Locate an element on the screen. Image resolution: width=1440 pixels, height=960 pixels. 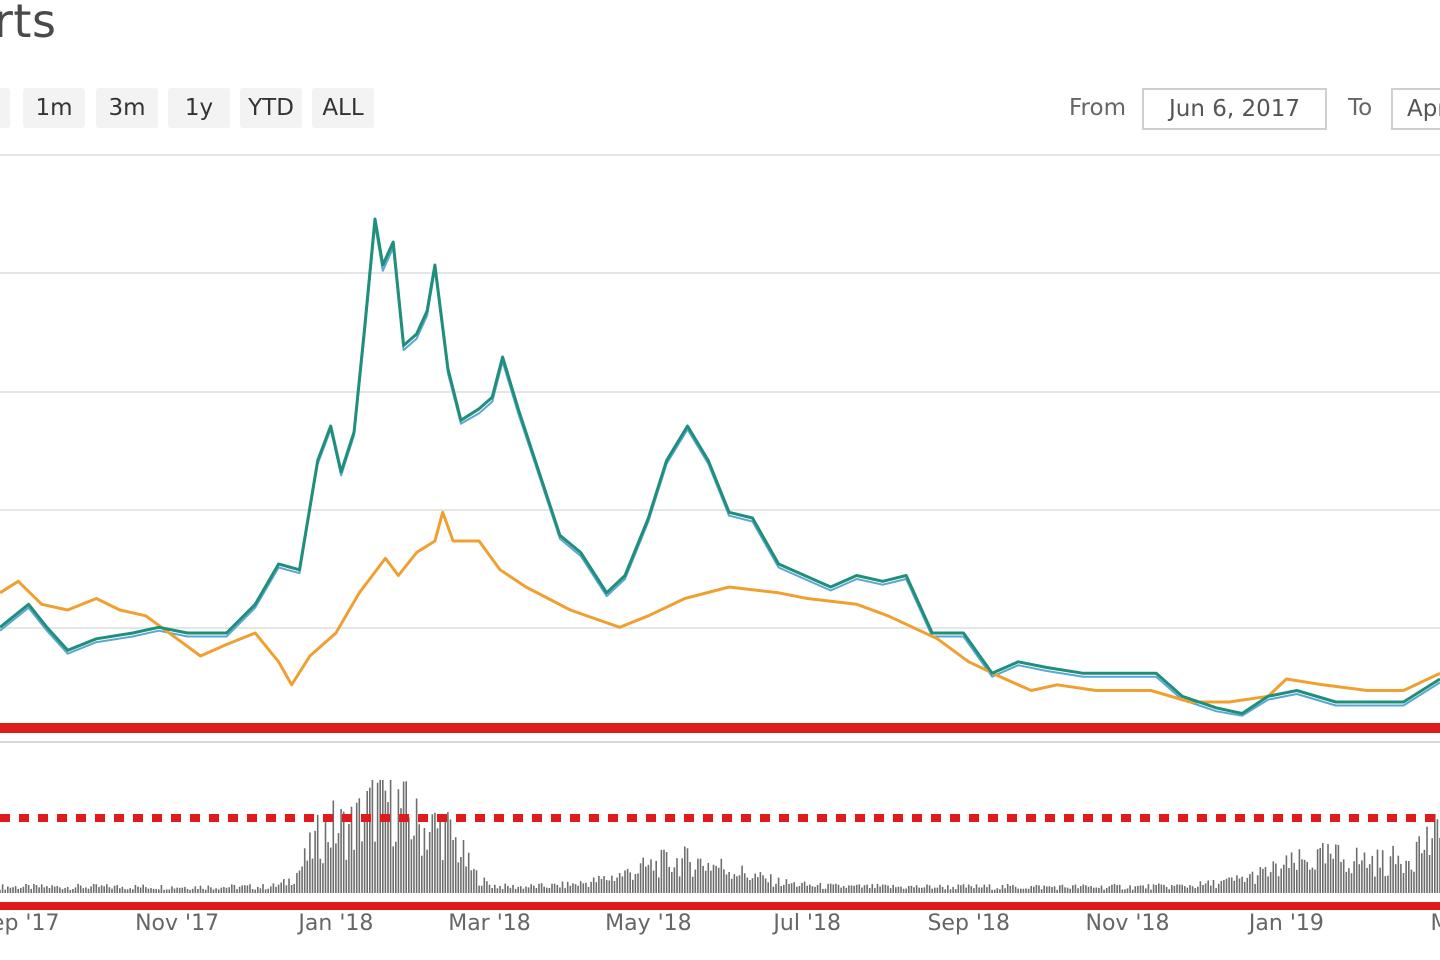
x-tick-label: Nov '18 is located at coordinates (1128, 923).